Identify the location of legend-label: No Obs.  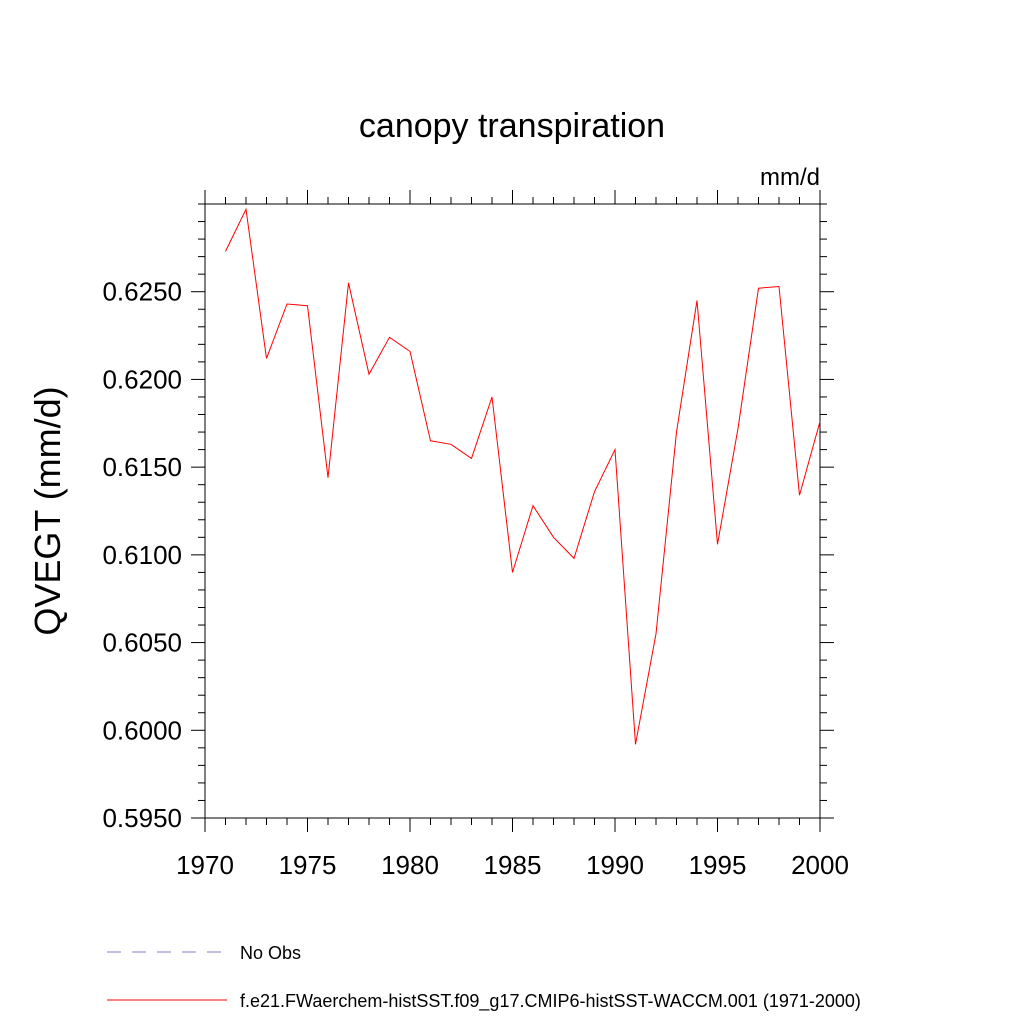
(270, 953).